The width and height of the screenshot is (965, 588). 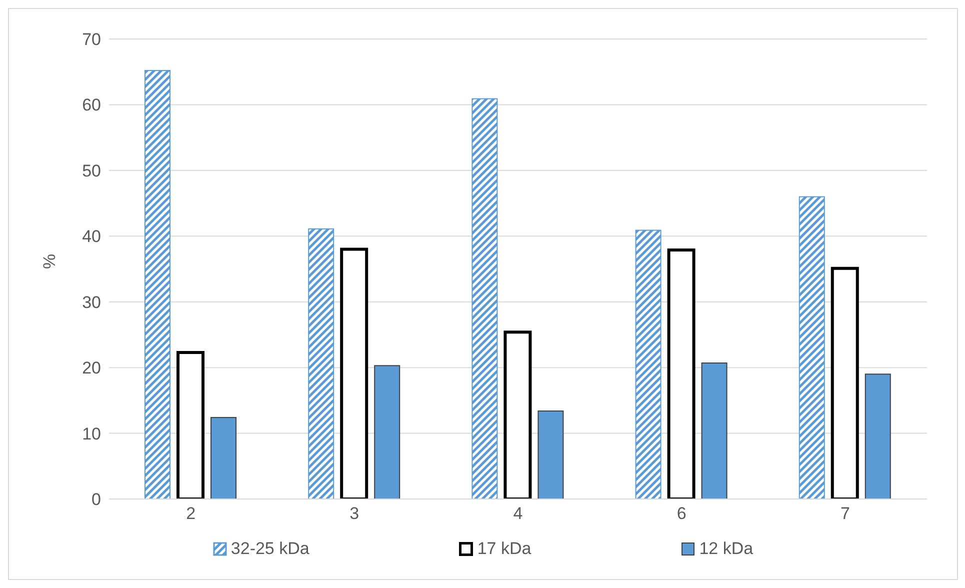 I want to click on x-tick-label: 2, so click(x=191, y=514).